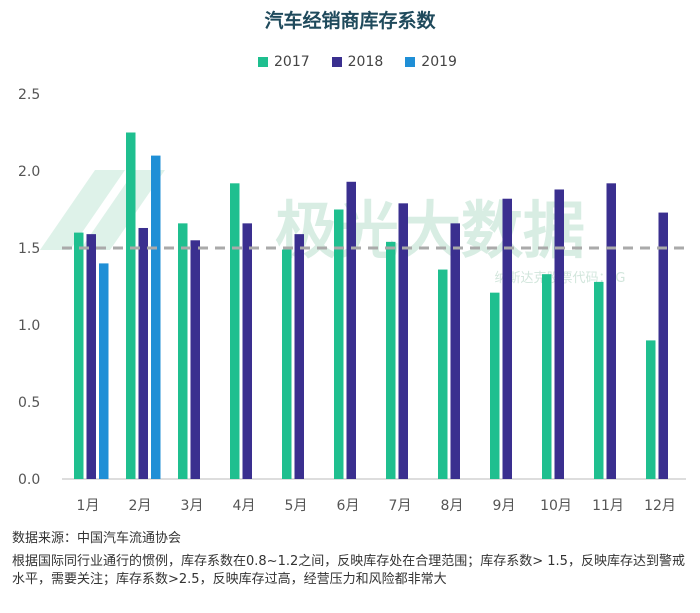  Describe the element at coordinates (348, 506) in the screenshot. I see `x-tick-label: 6月` at that location.